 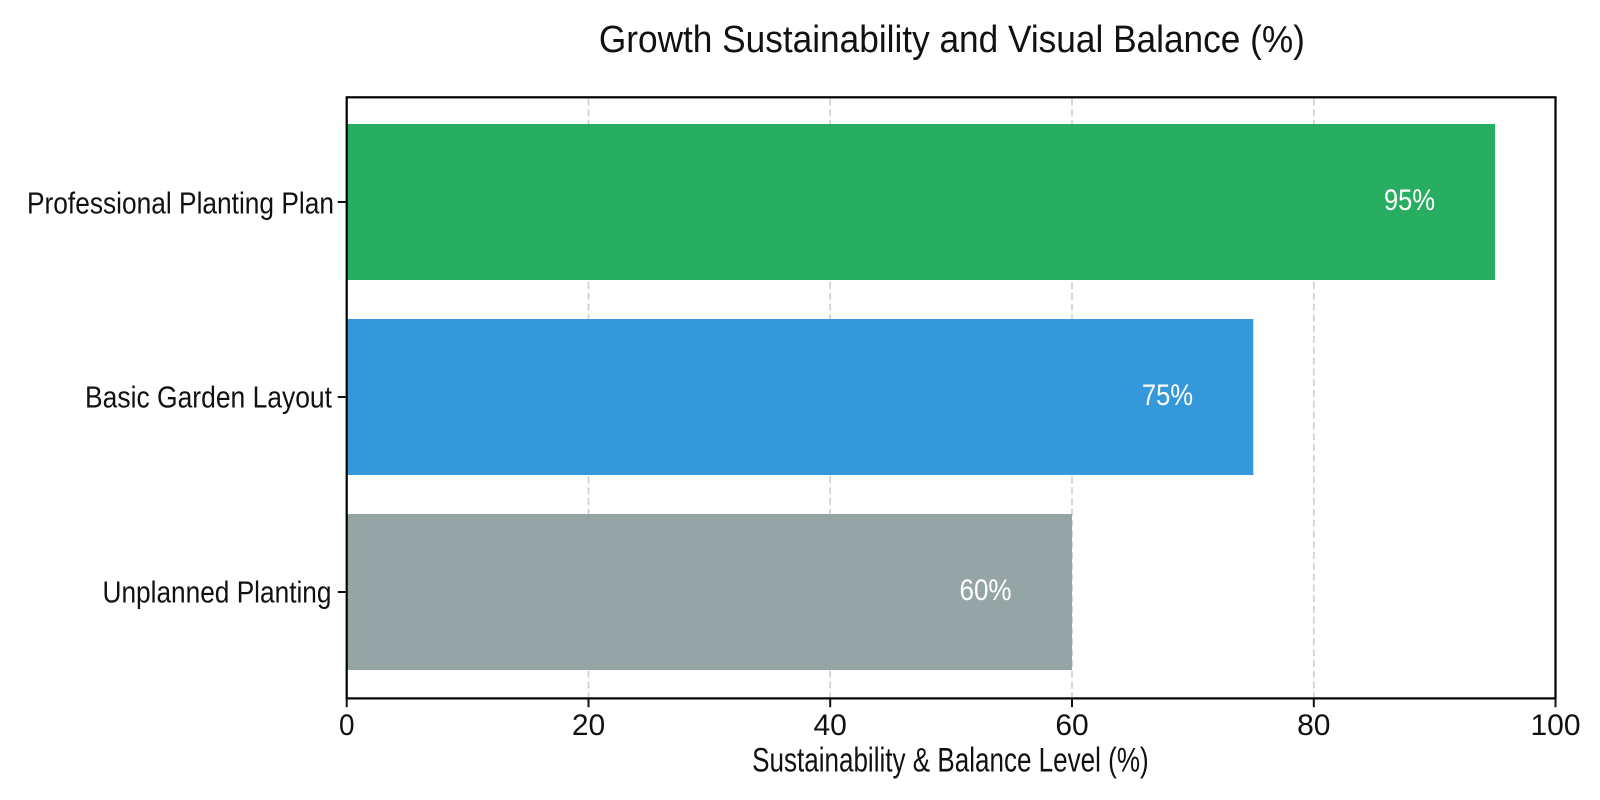 What do you see at coordinates (1555, 725) in the screenshot?
I see `svg-text: 100` at bounding box center [1555, 725].